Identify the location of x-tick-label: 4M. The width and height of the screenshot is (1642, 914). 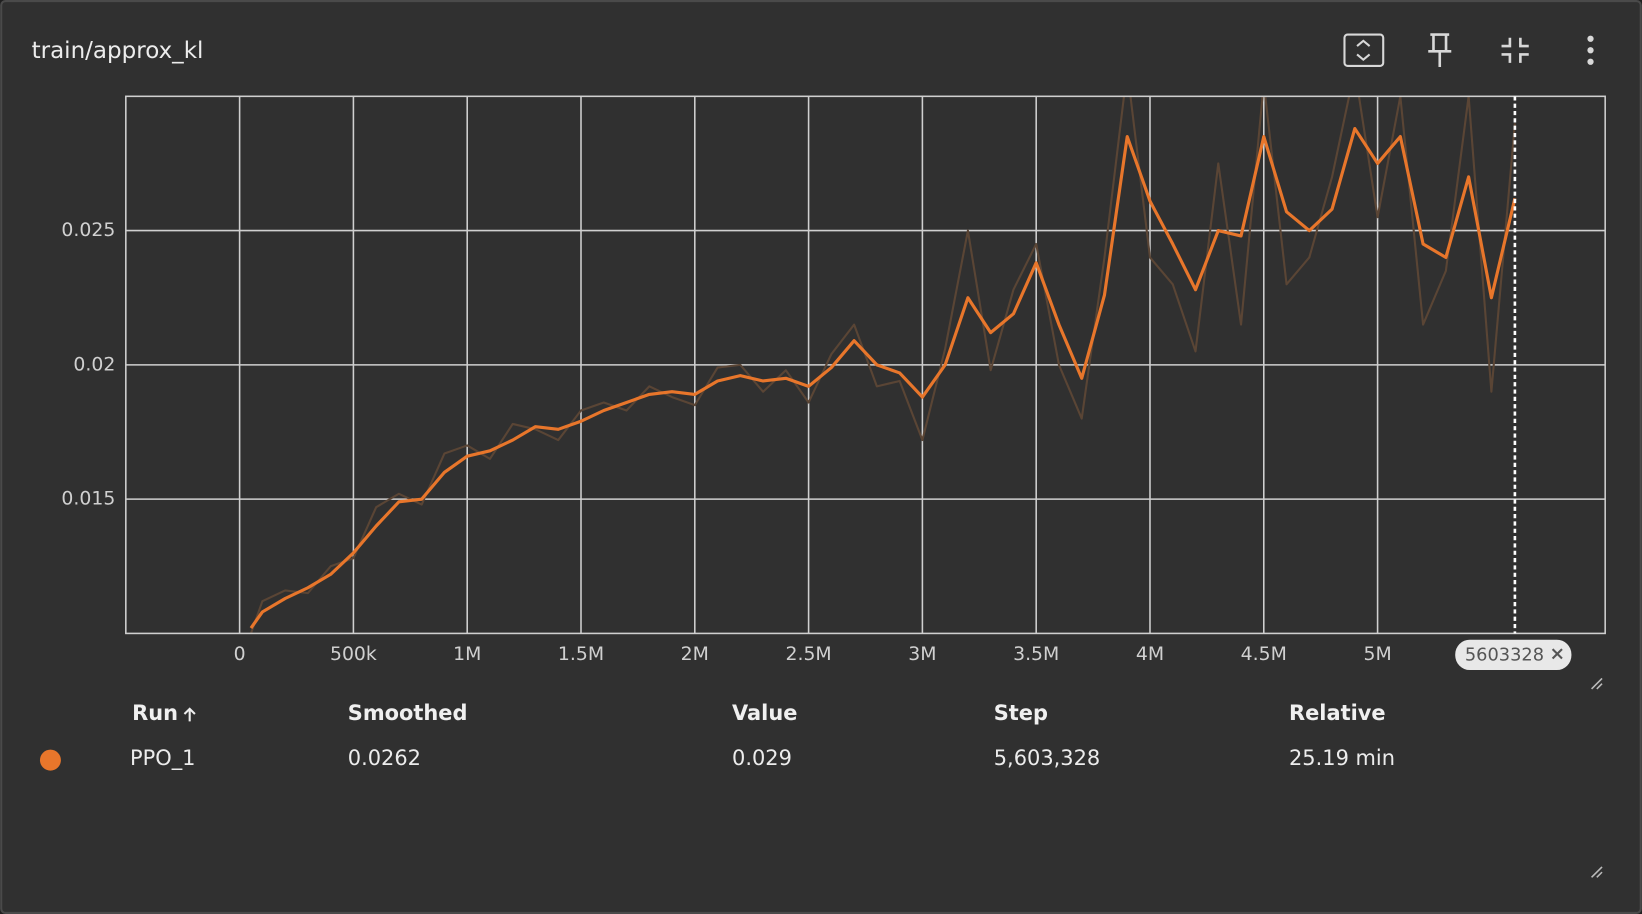
(1150, 654).